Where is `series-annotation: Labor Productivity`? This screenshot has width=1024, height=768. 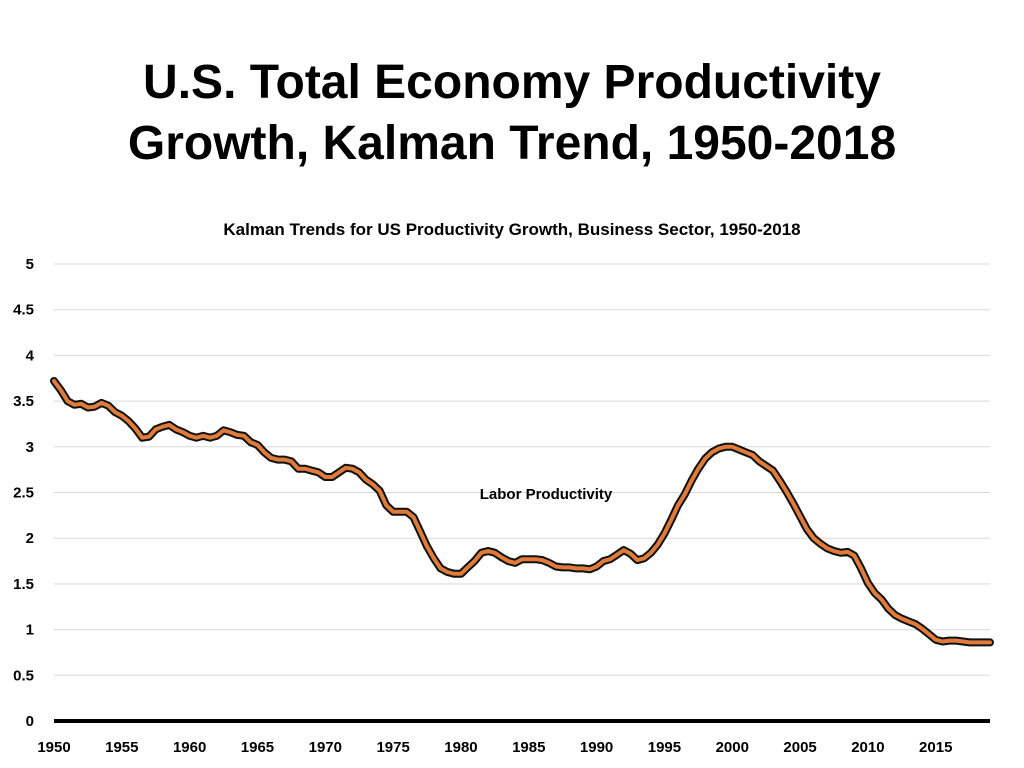
series-annotation: Labor Productivity is located at coordinates (546, 494).